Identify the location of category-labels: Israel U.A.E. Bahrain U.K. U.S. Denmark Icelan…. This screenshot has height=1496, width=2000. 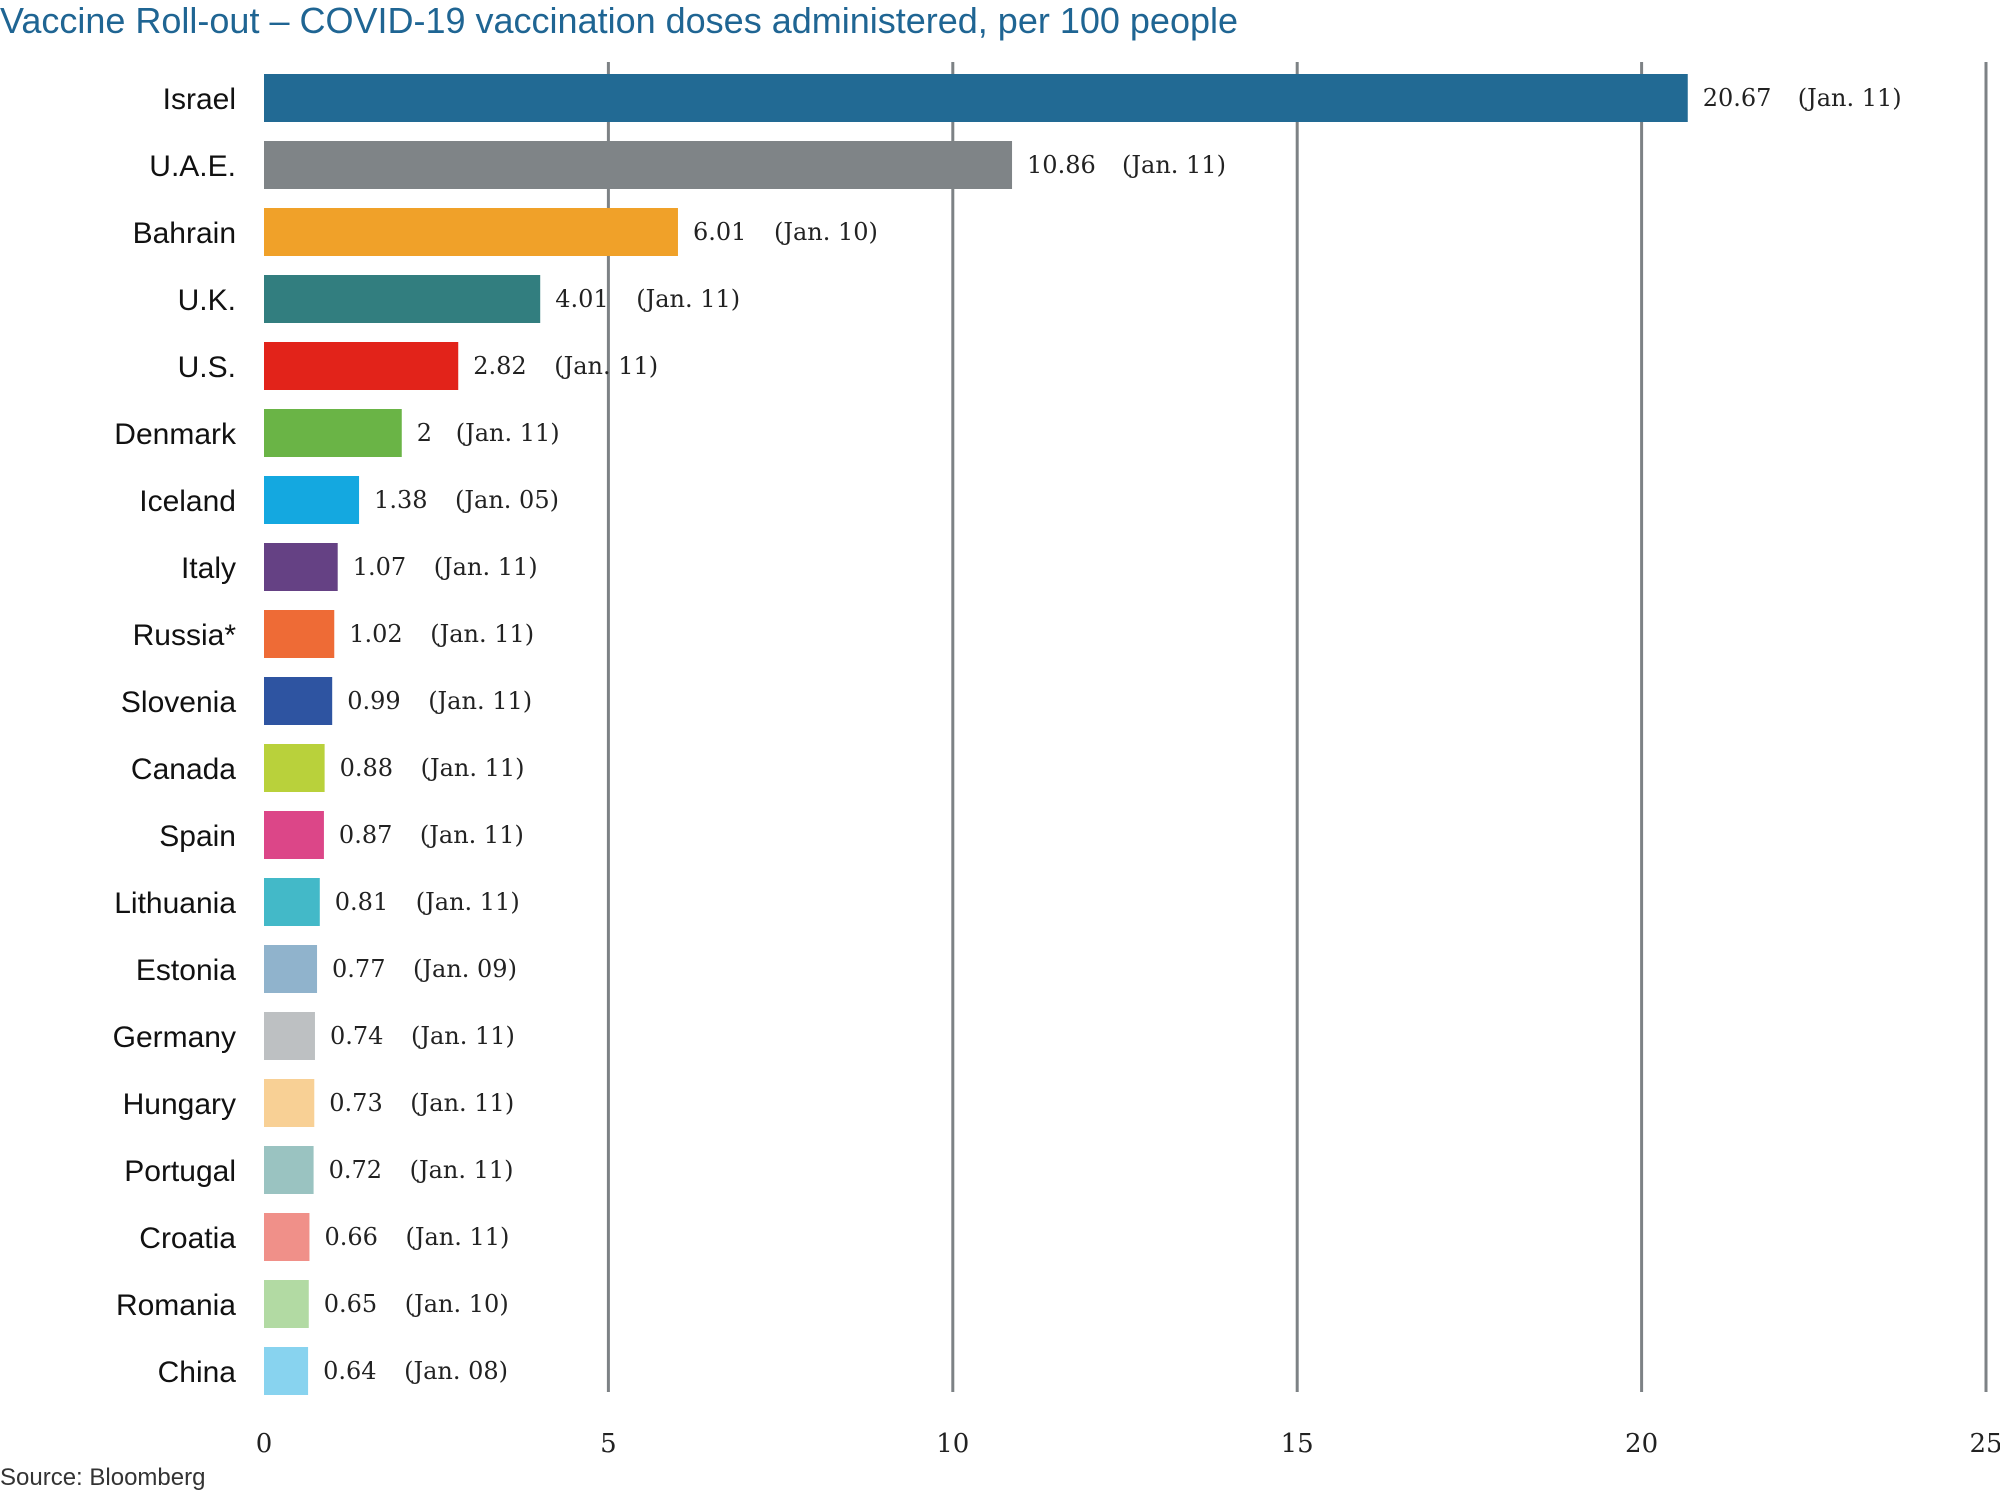
(175, 736).